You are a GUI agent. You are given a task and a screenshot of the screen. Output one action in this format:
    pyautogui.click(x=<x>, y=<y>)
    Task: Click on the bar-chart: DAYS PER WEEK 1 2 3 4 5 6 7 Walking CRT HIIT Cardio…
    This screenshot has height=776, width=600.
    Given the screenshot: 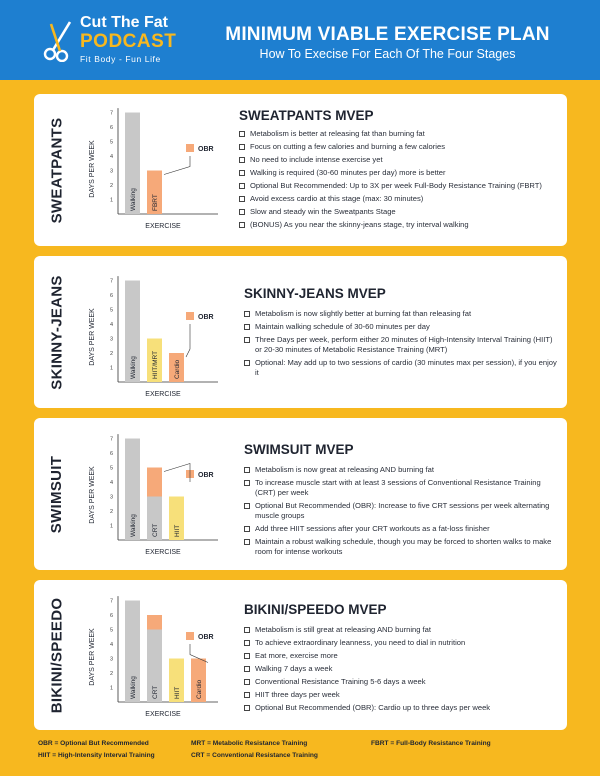 What is the action you would take?
    pyautogui.click(x=156, y=658)
    